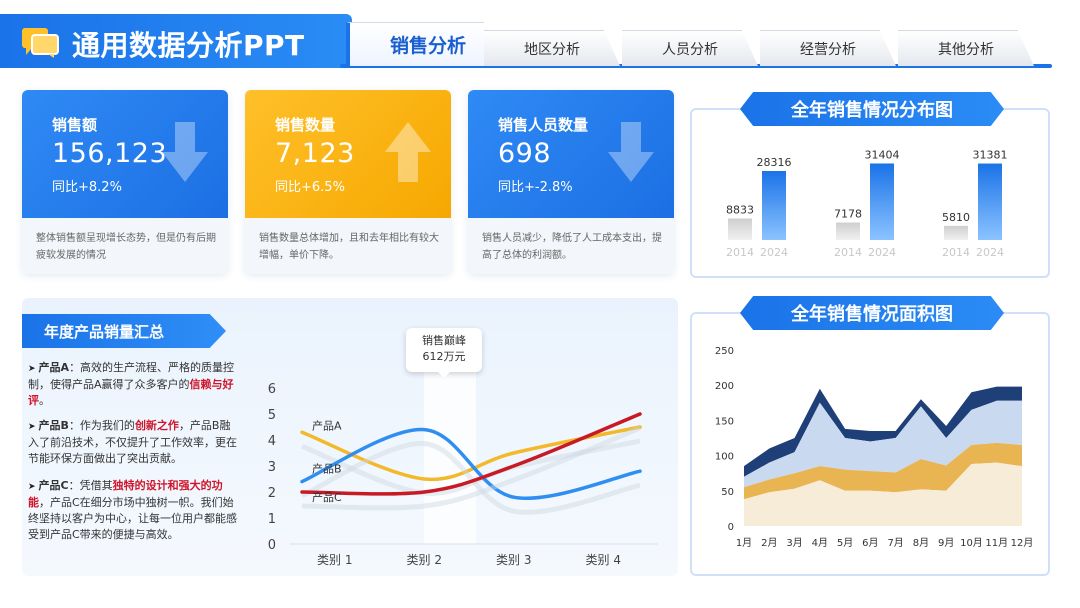  Describe the element at coordinates (124, 331) in the screenshot. I see `summary-title: 年度产品销量汇总` at that location.